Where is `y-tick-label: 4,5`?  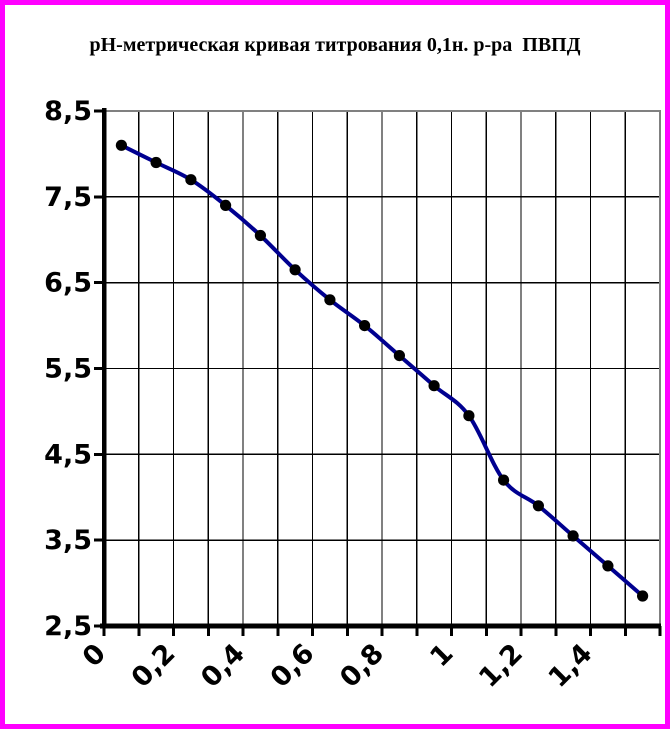
y-tick-label: 4,5 is located at coordinates (68, 454).